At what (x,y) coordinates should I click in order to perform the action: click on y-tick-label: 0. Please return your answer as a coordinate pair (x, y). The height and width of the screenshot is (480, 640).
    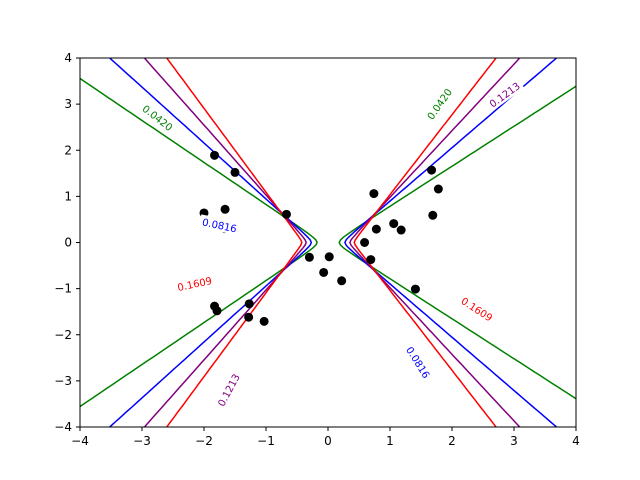
    Looking at the image, I should click on (68, 243).